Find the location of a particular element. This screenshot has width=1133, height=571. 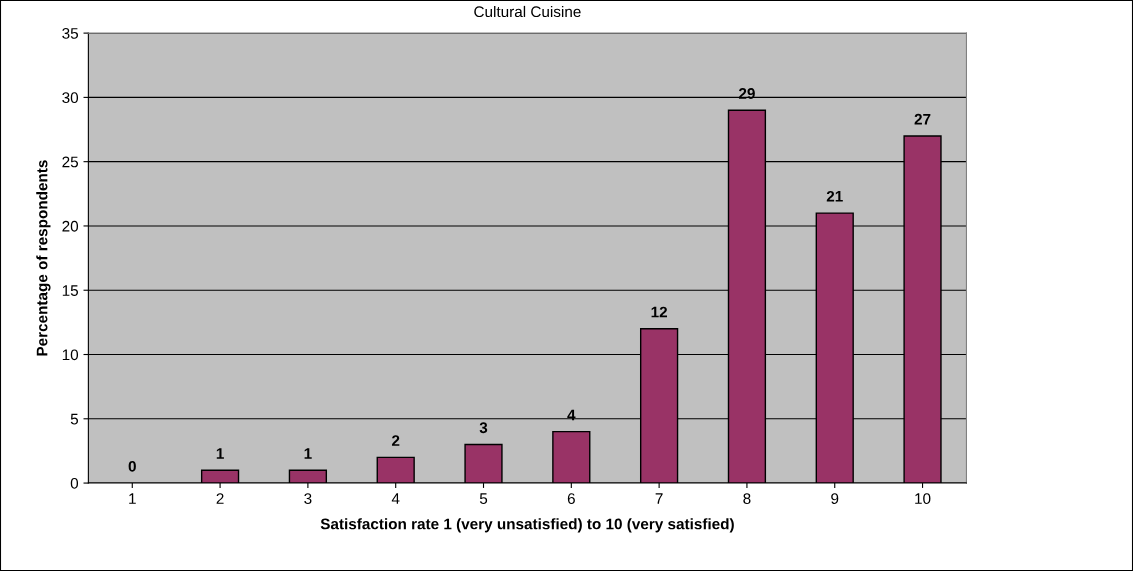

x-tick-label: 5 is located at coordinates (483, 499).